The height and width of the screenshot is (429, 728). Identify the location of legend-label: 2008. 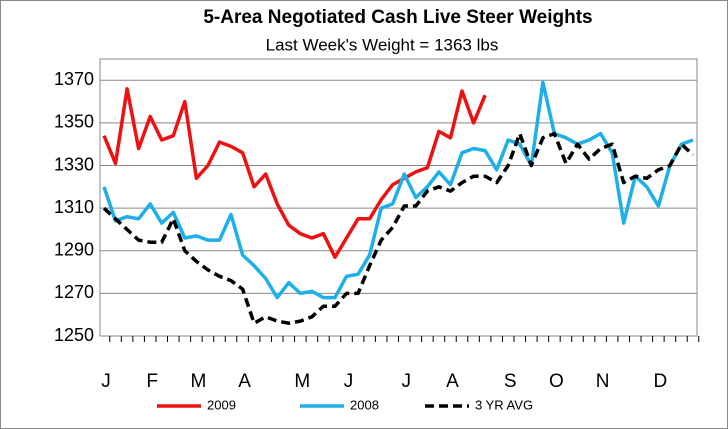
(364, 404).